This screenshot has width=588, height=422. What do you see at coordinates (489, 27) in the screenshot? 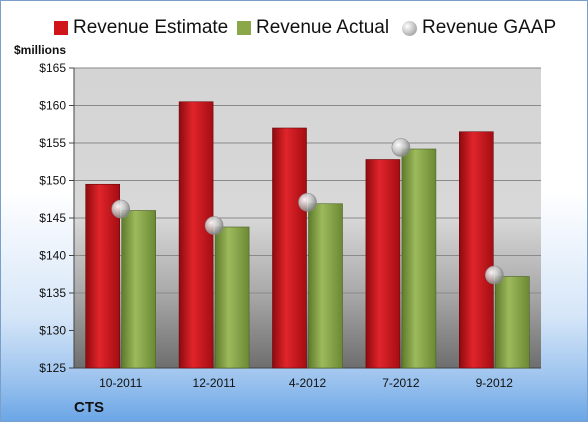
I see `legend-label-gaap: Revenue GAAP` at bounding box center [489, 27].